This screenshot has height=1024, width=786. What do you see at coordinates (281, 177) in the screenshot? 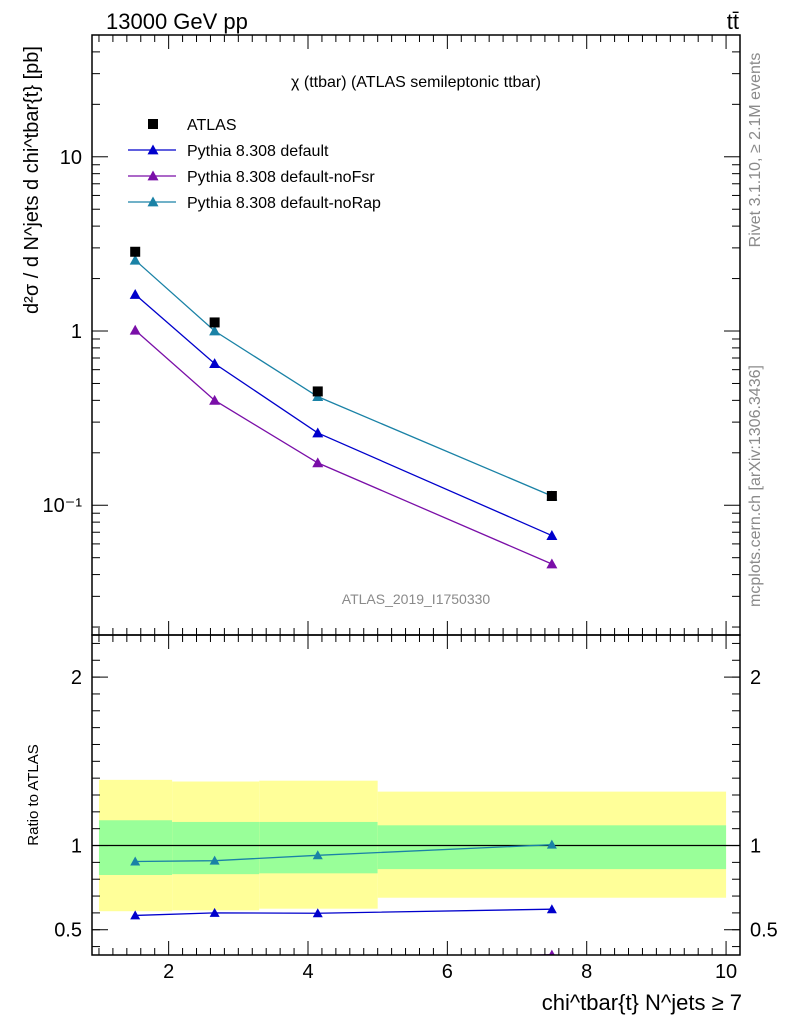
I see `legend-label-2: Pythia 8.308 default-noFsr` at bounding box center [281, 177].